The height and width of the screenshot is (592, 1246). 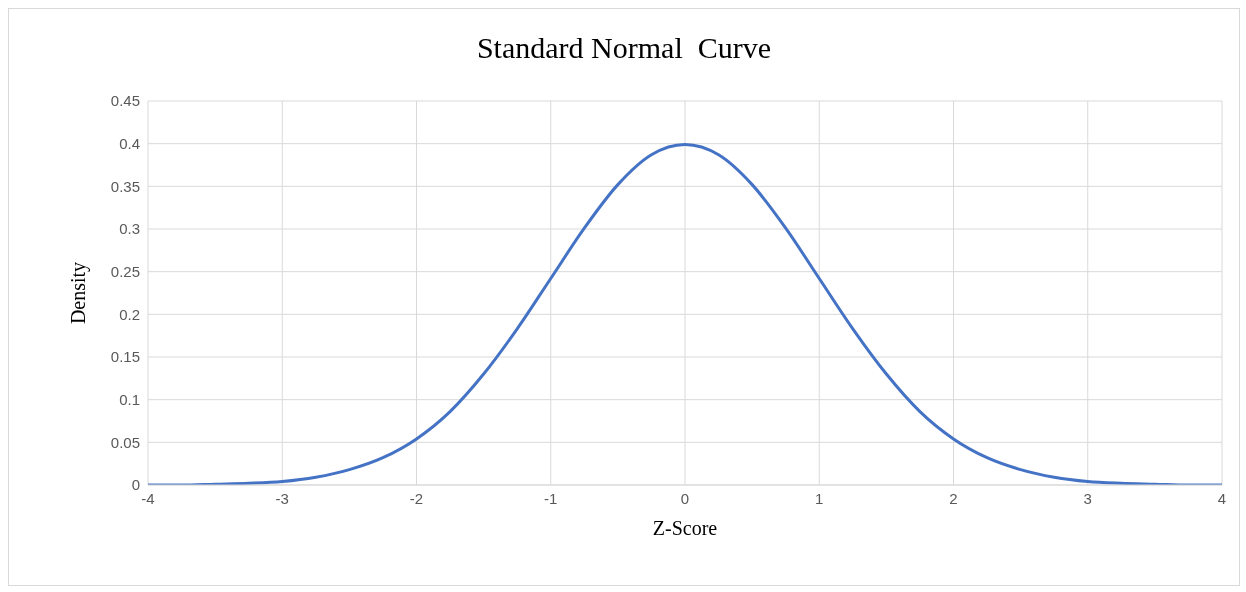 What do you see at coordinates (129, 229) in the screenshot?
I see `y-tick-label: 0.3` at bounding box center [129, 229].